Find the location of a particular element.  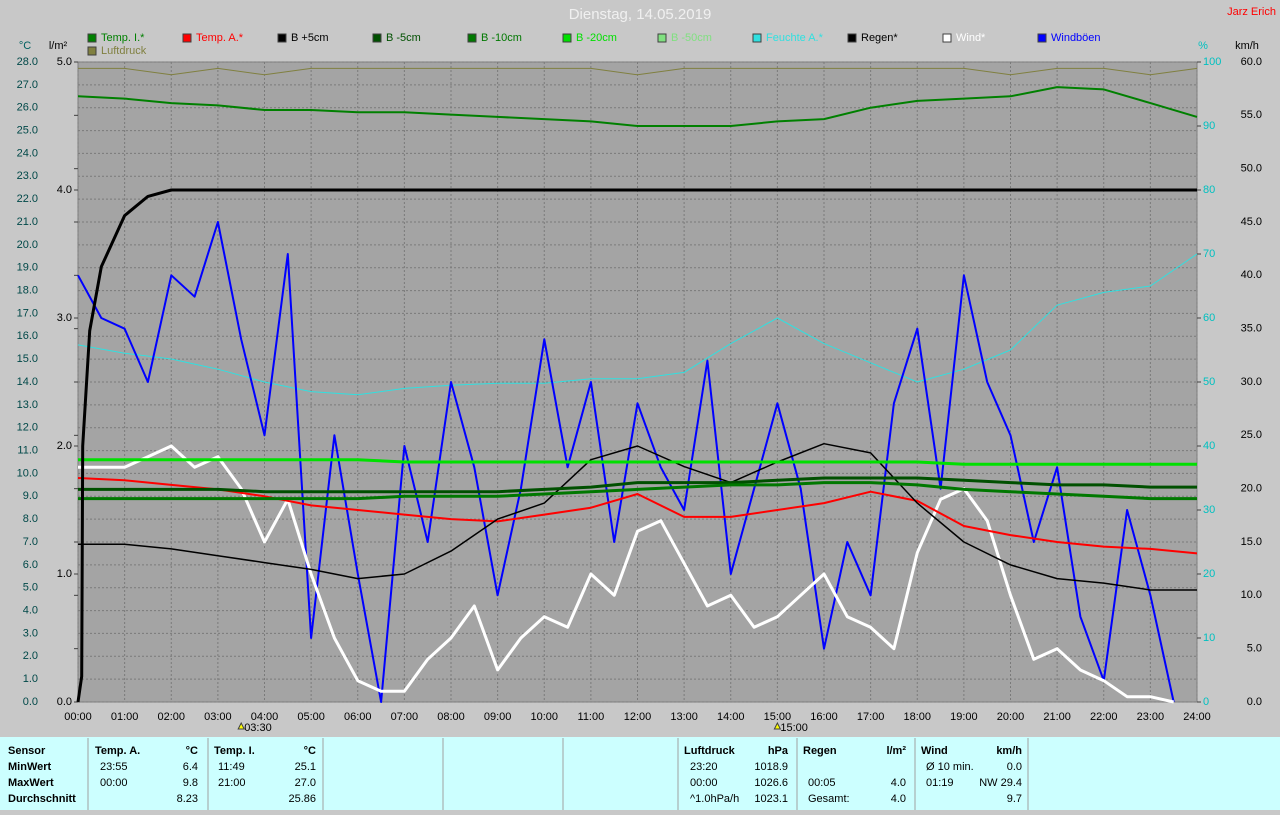

y-tick-label: 30.0 is located at coordinates (1251, 382).